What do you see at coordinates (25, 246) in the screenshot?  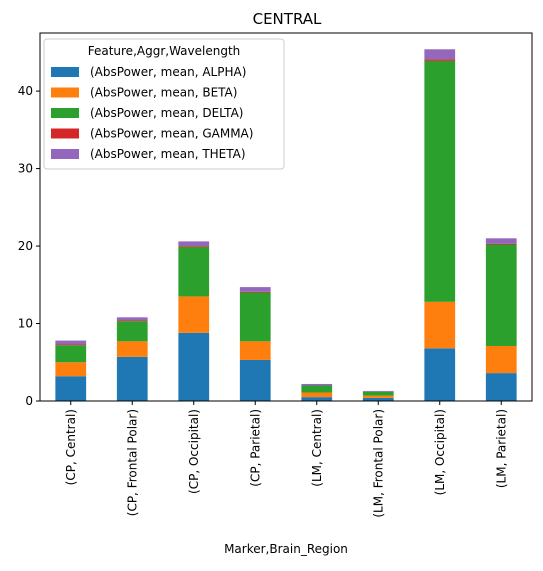 I see `y-tick-label: 20` at bounding box center [25, 246].